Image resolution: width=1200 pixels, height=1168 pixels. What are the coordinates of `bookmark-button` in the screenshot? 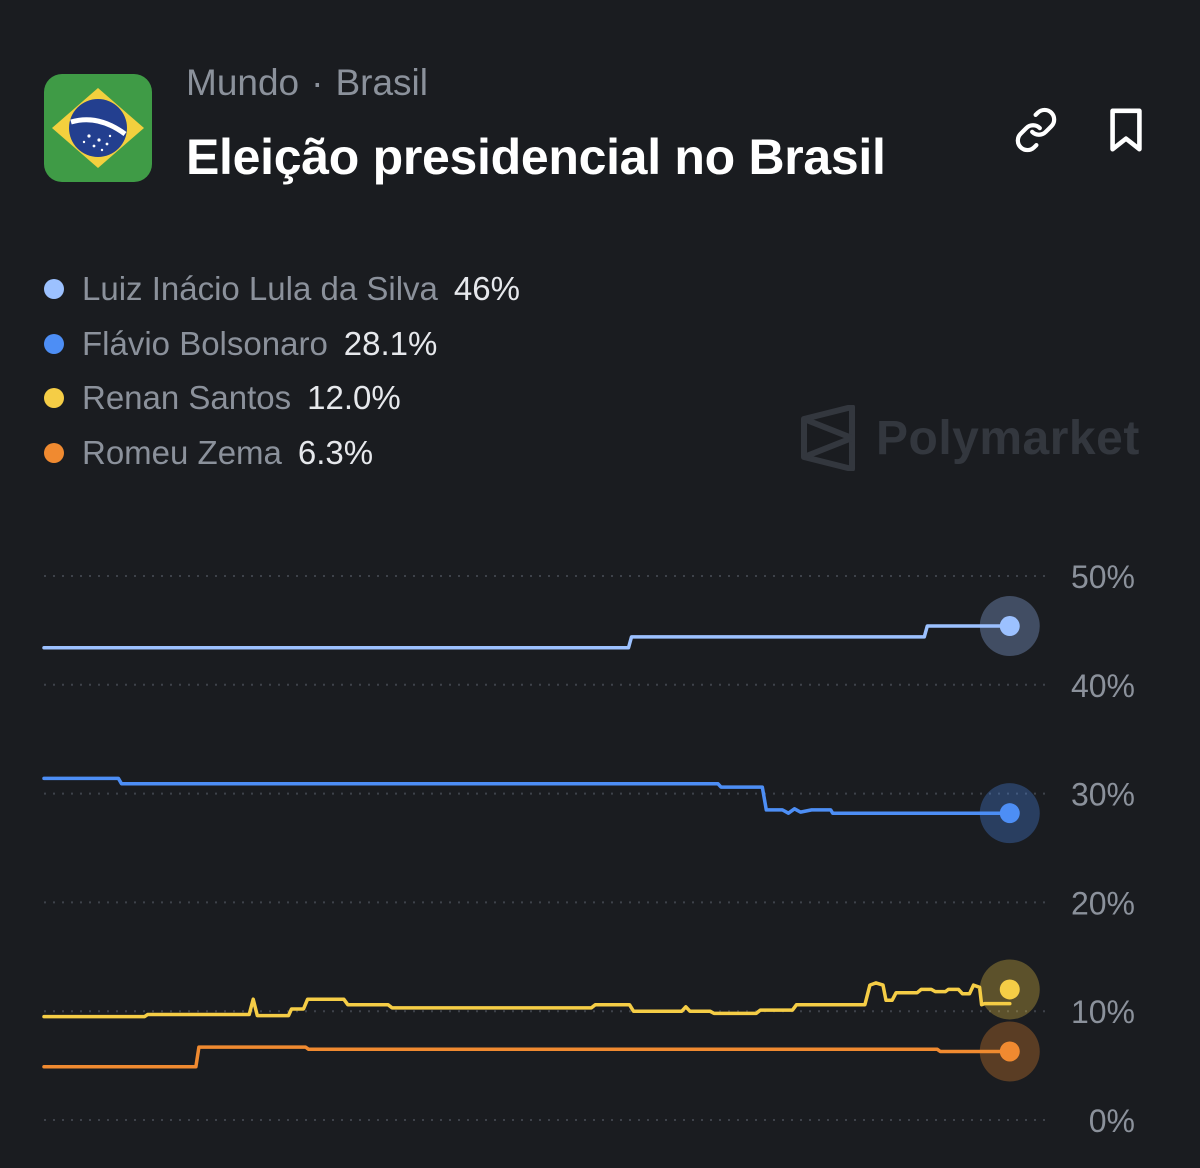 It's located at (1126, 130).